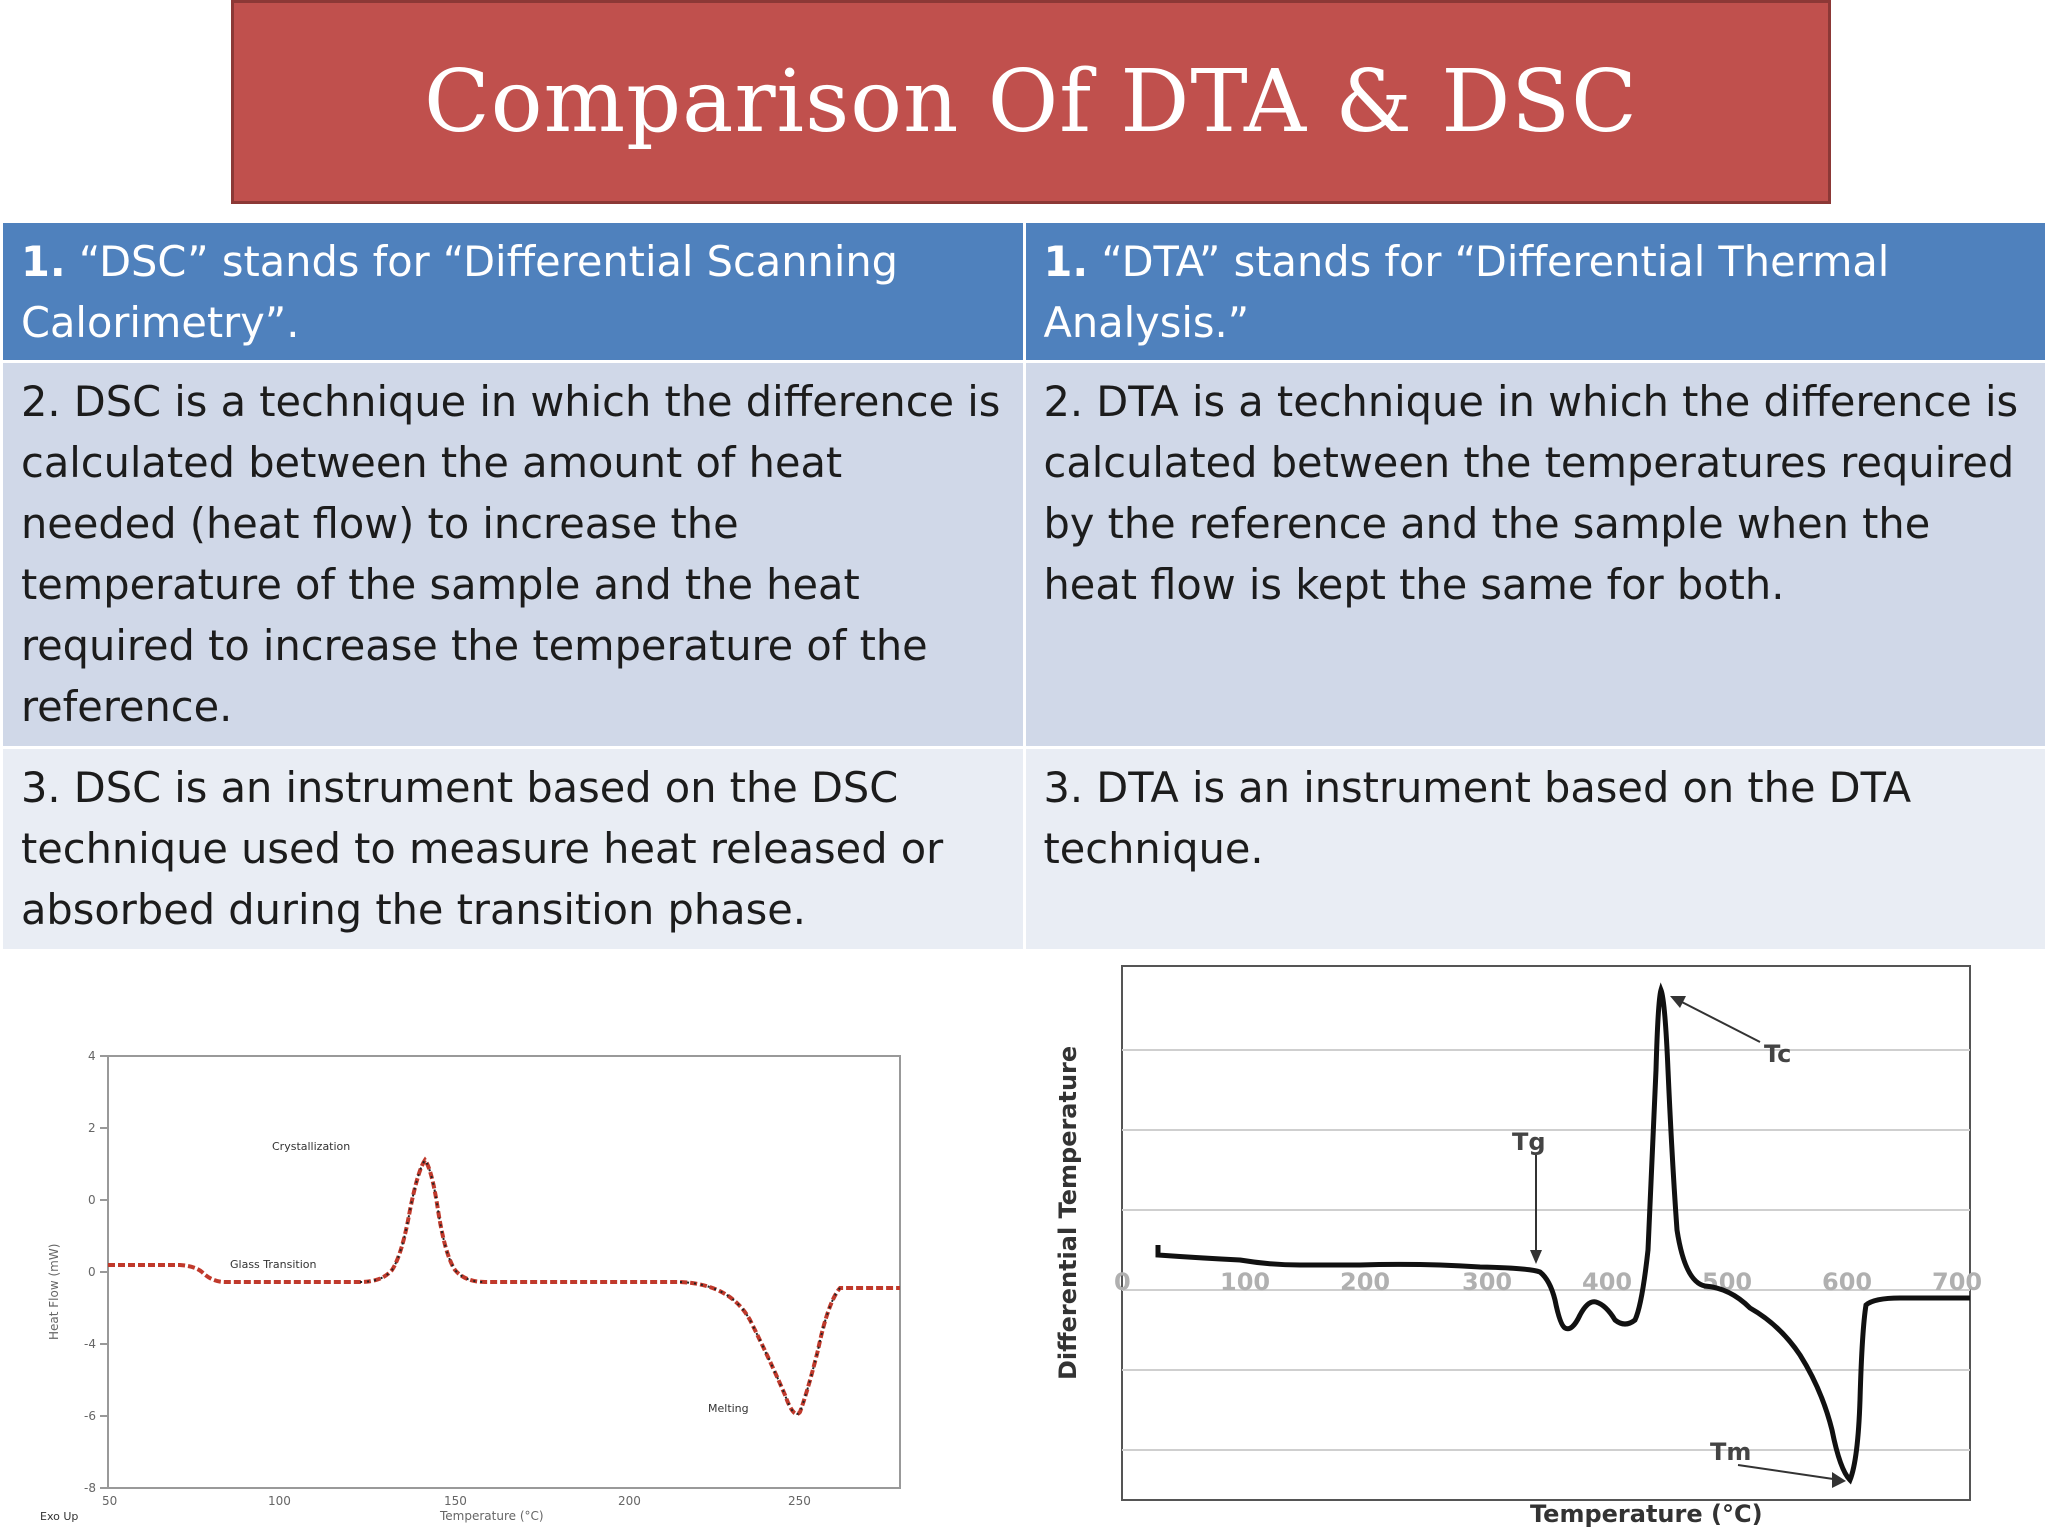 The width and height of the screenshot is (2048, 1536). Describe the element at coordinates (1778, 1463) in the screenshot. I see `dta-tm-marker: Tm` at that location.